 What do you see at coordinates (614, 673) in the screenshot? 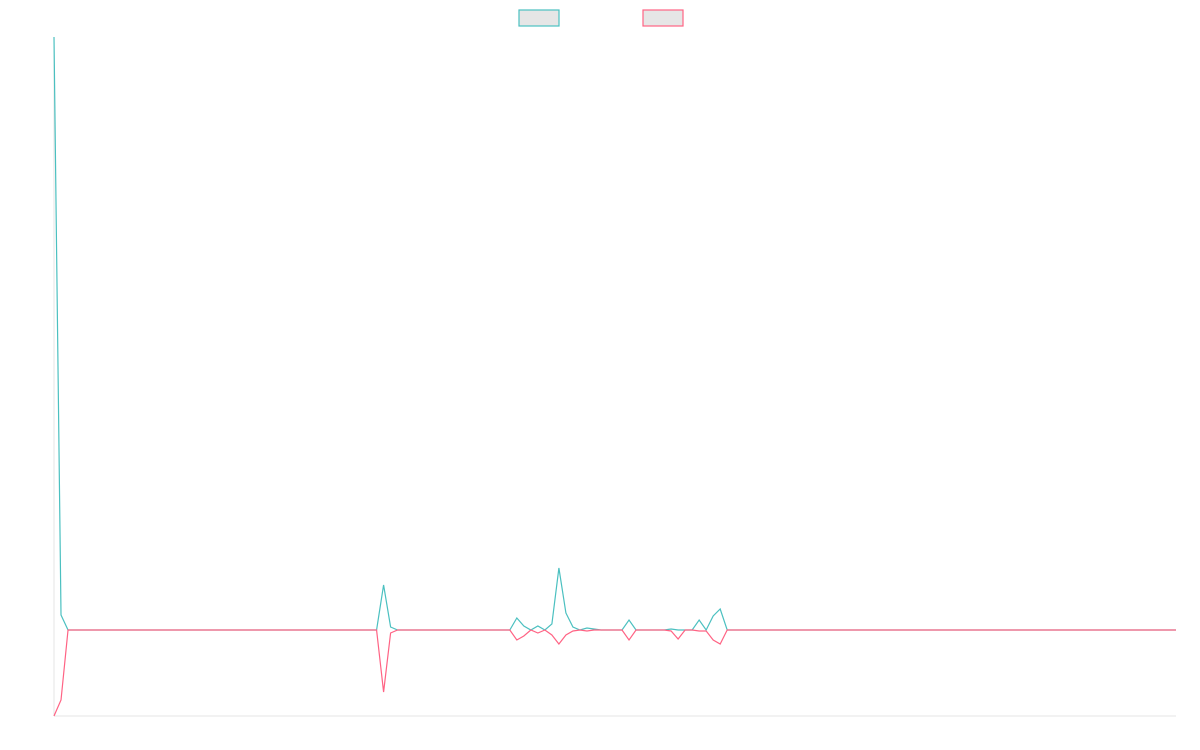
I see `series-line` at bounding box center [614, 673].